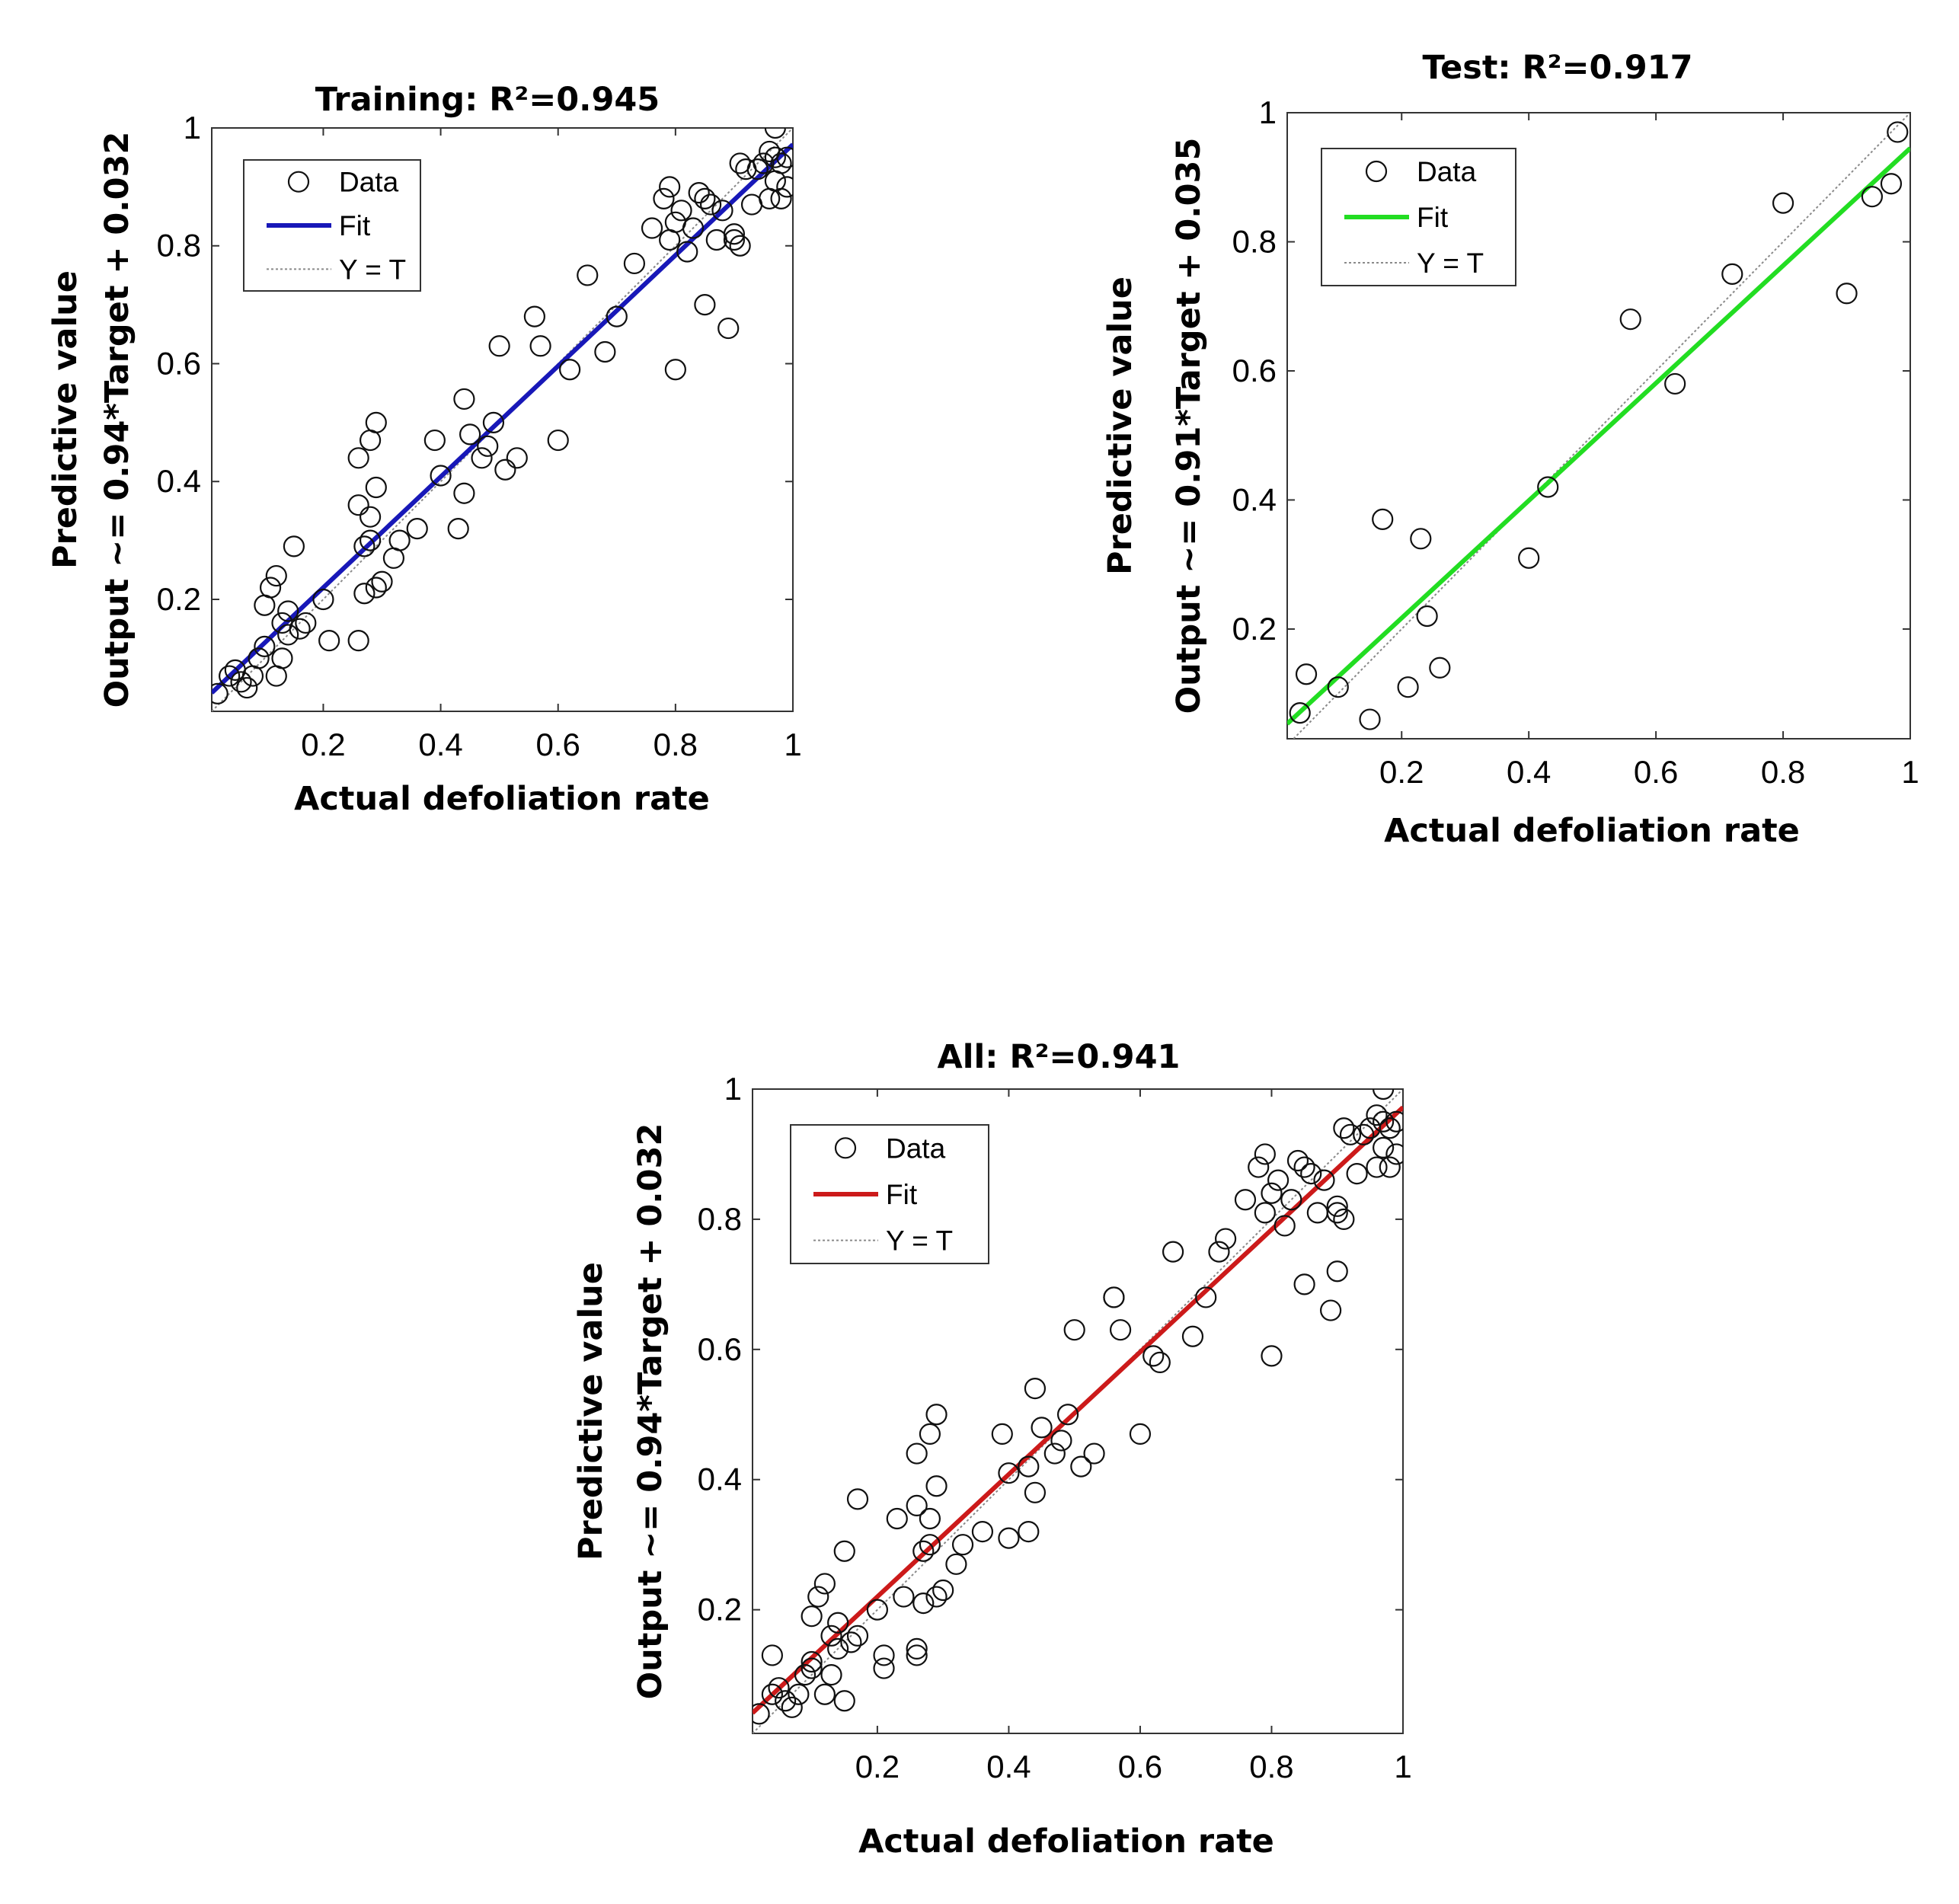  Describe the element at coordinates (1656, 772) in the screenshot. I see `x-tick-label: 0.6` at that location.